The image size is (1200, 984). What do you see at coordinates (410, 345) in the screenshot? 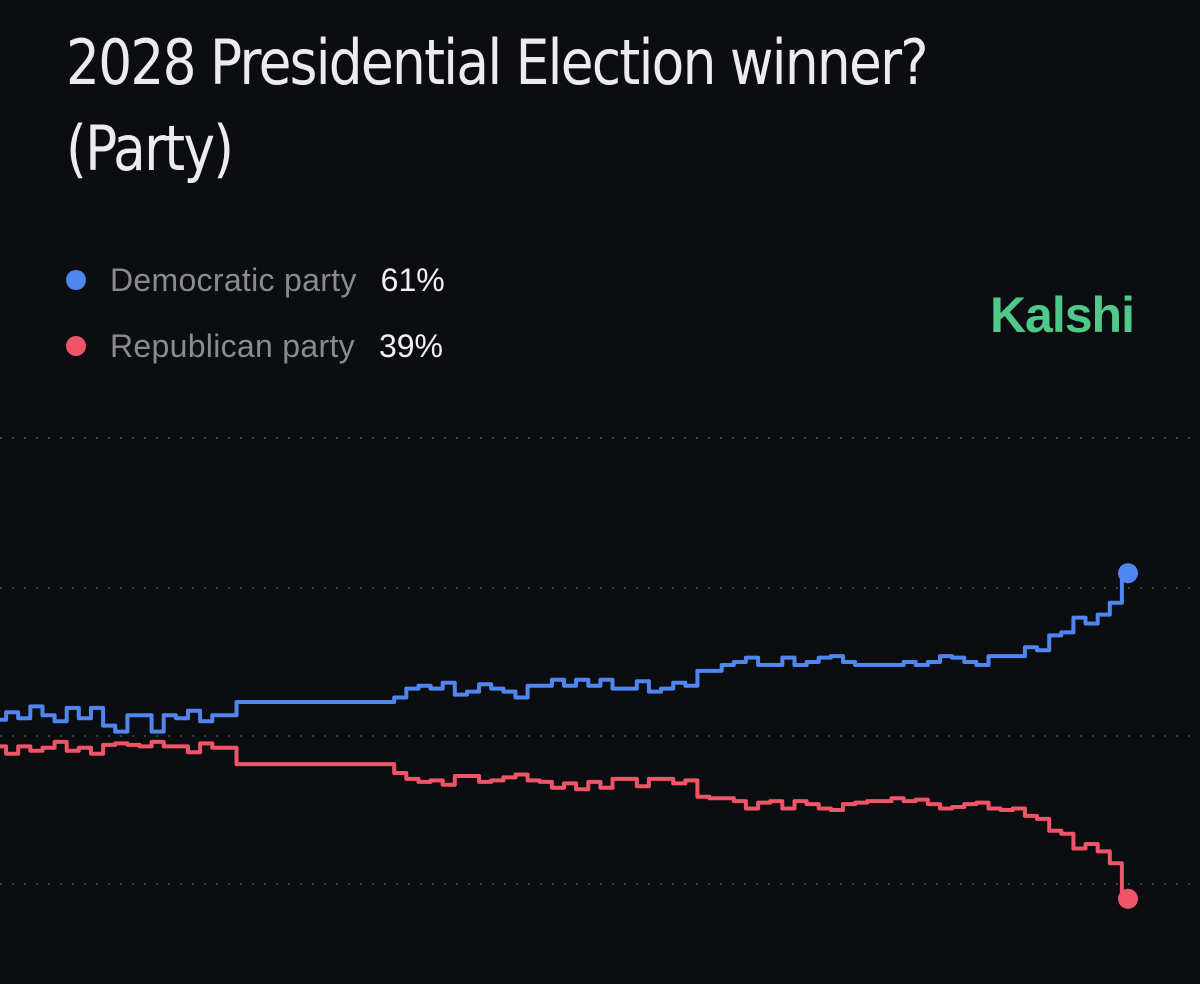
I see `legend-value: 39%` at bounding box center [410, 345].